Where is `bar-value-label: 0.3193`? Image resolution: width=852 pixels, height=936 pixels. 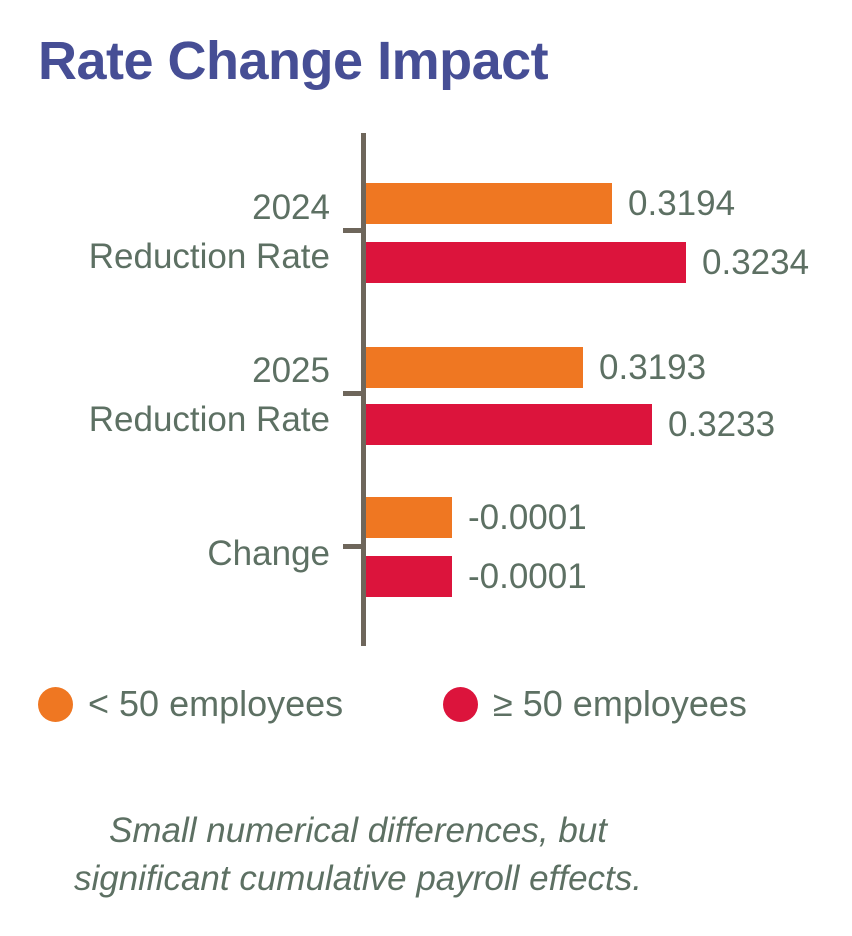
bar-value-label: 0.3193 is located at coordinates (653, 367).